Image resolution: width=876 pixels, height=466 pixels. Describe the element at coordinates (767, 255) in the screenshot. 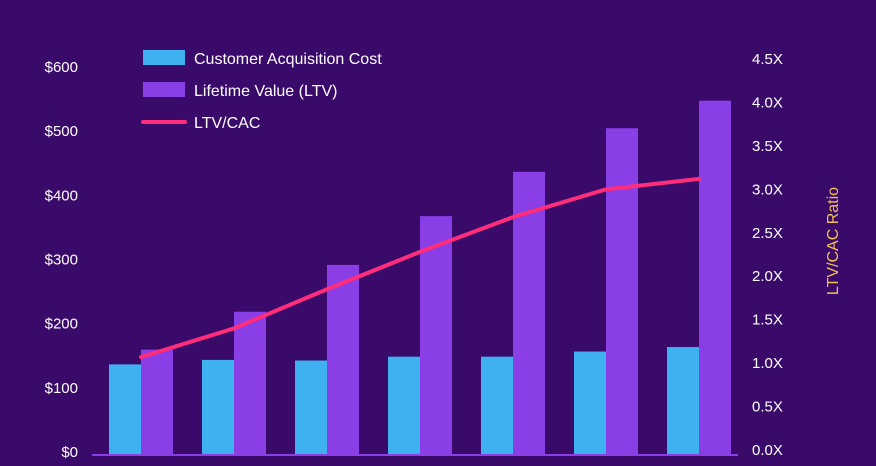

I see `right-axis: 0.0X 0.5X 1.0X 1.5X 2.0X 2.5X 3.0X 3.5X 4.0X 4.5X` at that location.